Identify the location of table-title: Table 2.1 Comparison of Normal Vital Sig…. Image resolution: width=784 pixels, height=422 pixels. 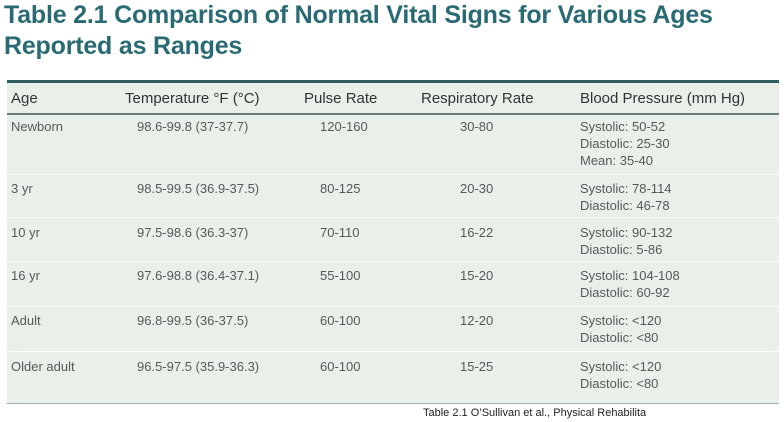
(358, 30).